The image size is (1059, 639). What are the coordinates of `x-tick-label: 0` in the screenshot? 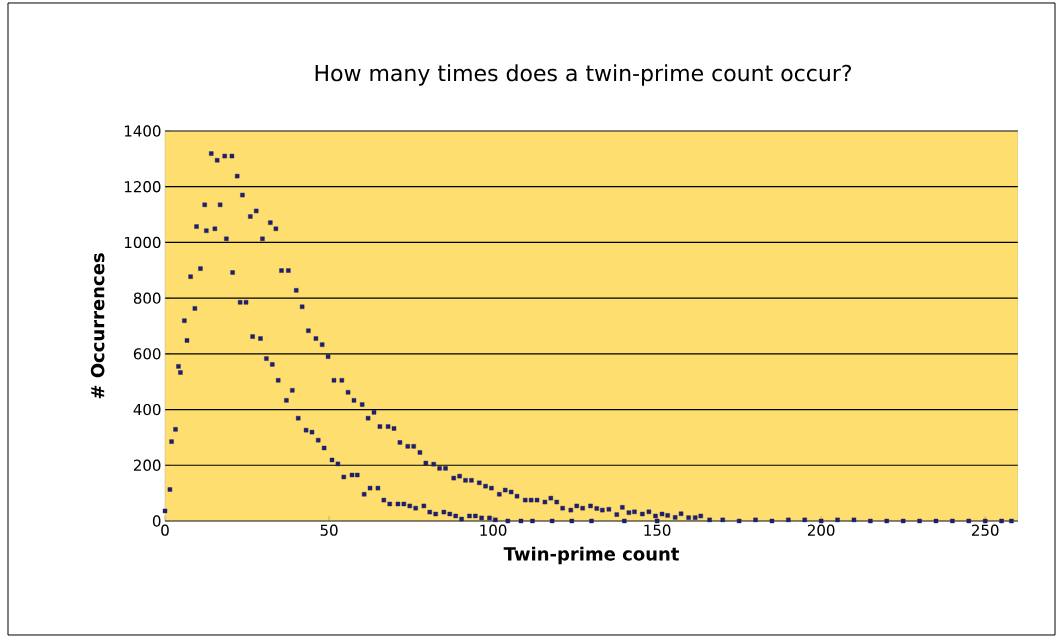 It's located at (165, 530).